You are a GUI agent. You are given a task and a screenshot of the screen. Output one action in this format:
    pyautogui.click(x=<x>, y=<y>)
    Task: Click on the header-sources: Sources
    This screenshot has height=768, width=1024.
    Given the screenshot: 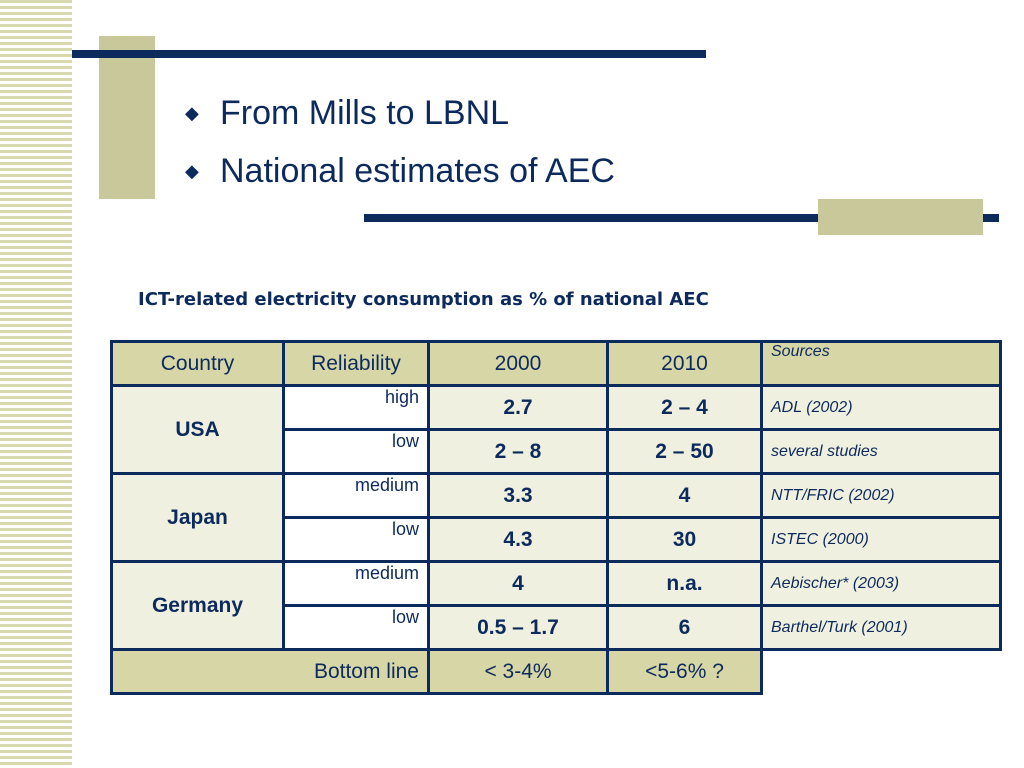 What is the action you would take?
    pyautogui.click(x=881, y=363)
    